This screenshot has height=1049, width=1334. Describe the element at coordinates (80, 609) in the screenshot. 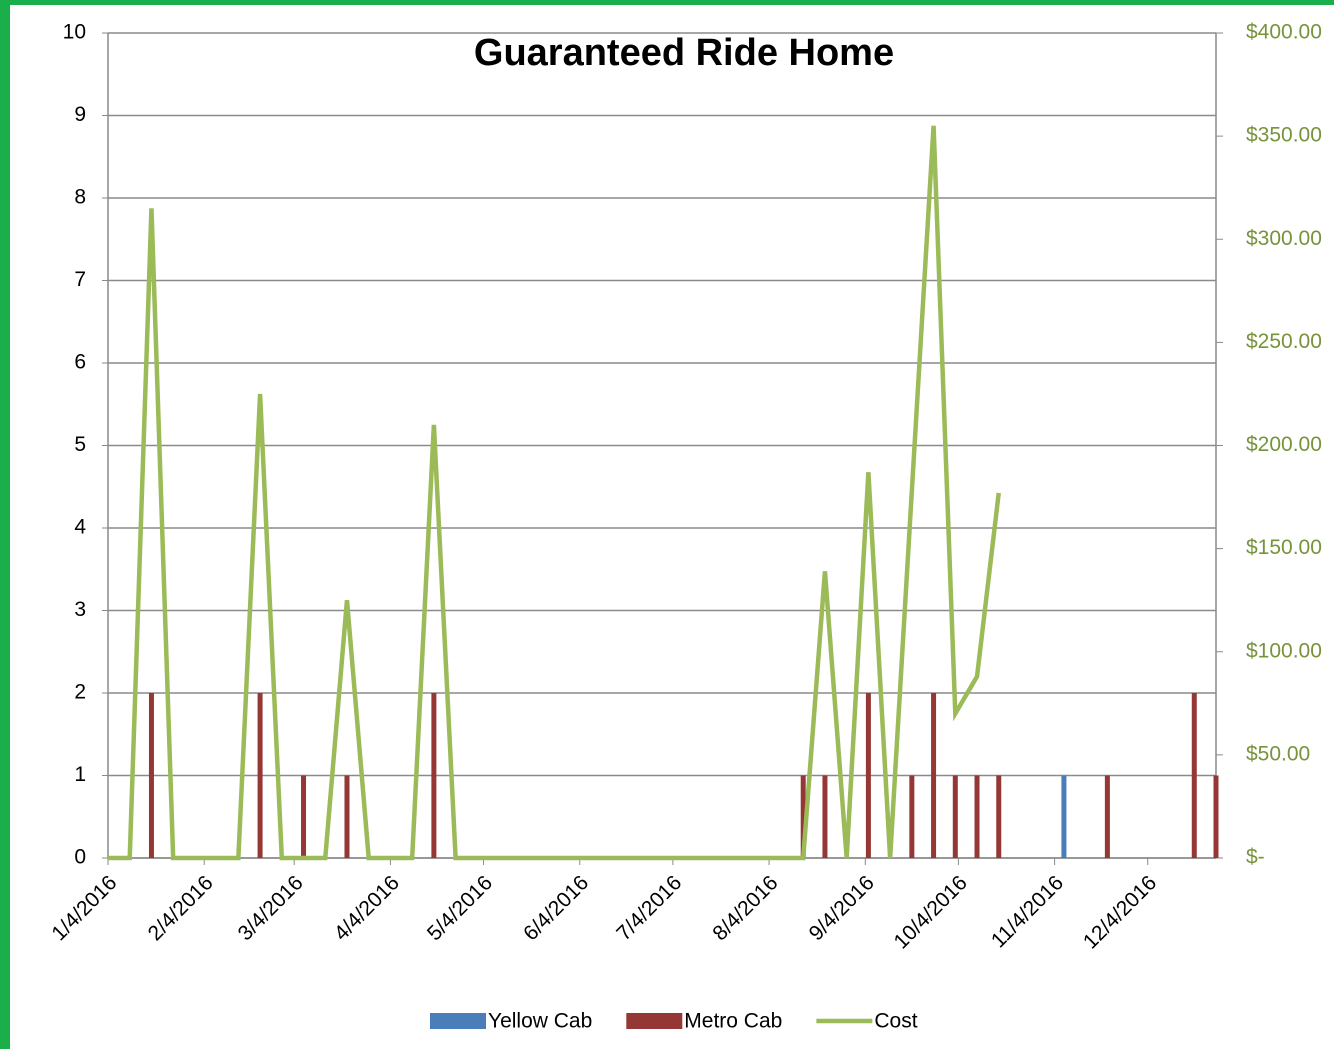

I see `y-tick-label: 3` at that location.